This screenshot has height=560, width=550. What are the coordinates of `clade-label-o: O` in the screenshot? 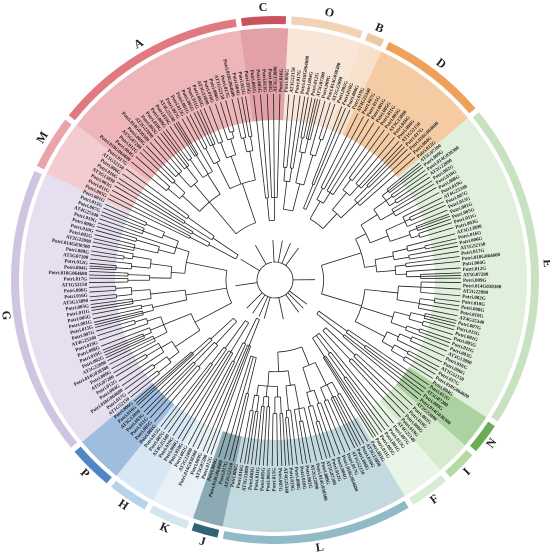 It's located at (330, 12).